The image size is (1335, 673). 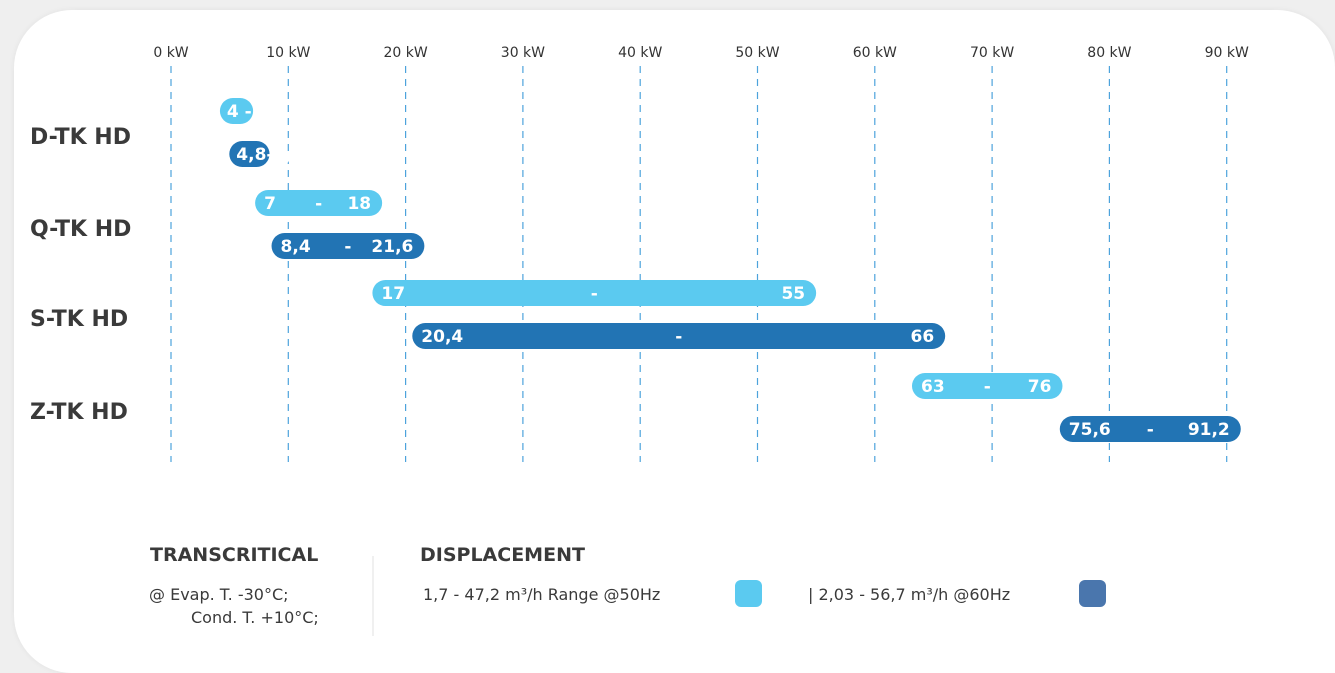 What do you see at coordinates (1040, 387) in the screenshot?
I see `bar-label-end: 76` at bounding box center [1040, 387].